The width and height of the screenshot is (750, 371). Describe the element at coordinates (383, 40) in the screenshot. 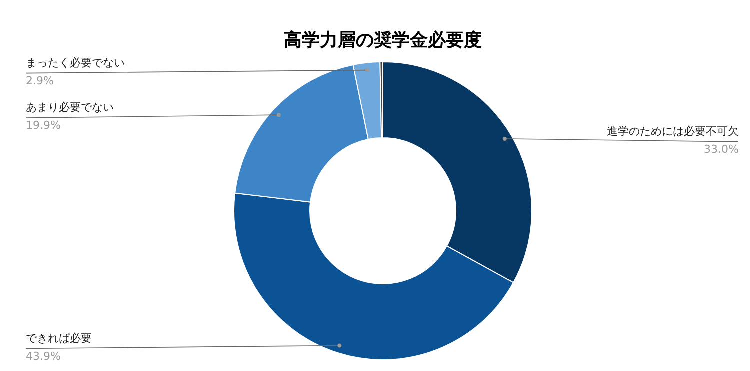

I see `chart-title: 高学力層の奨学金必要度` at that location.